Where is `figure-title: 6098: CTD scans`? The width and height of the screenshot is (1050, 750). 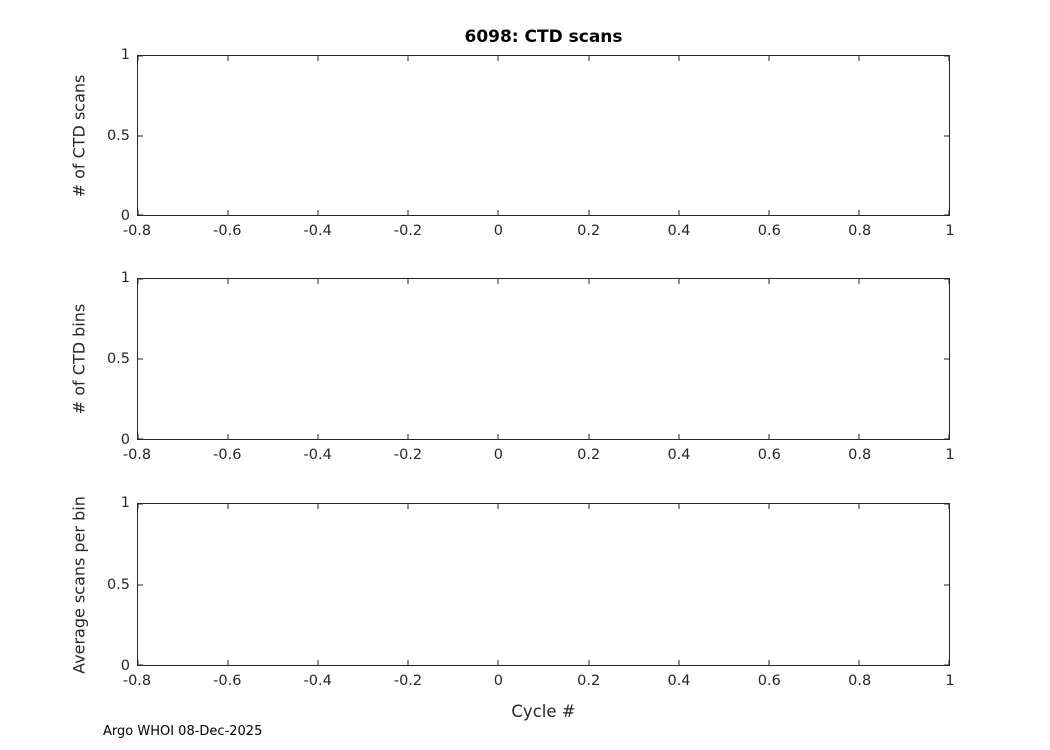 figure-title: 6098: CTD scans is located at coordinates (543, 37).